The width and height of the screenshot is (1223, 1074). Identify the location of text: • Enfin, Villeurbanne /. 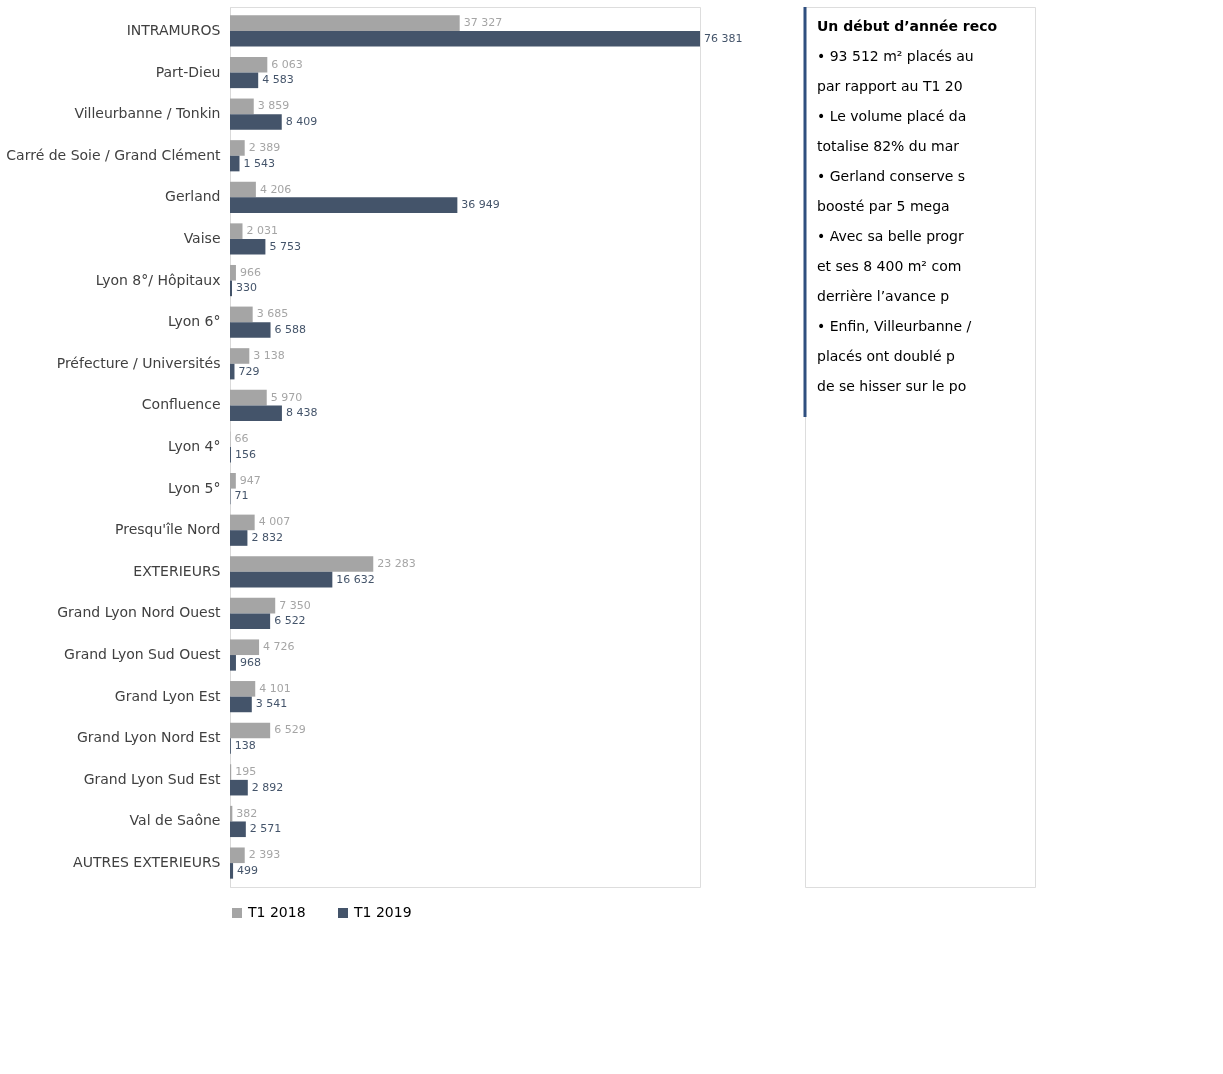
(894, 326).